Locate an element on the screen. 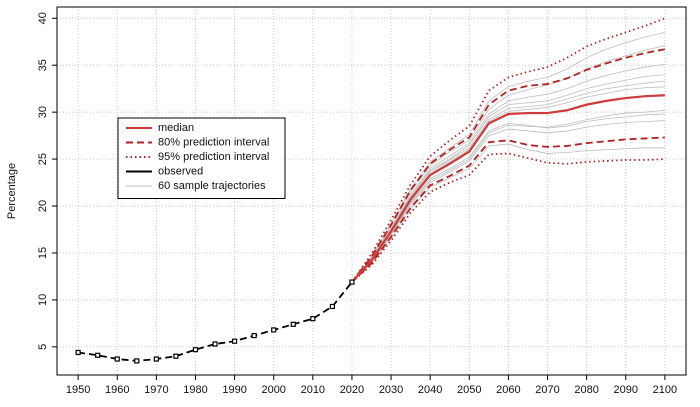  x-tick-label: 2040 is located at coordinates (430, 390).